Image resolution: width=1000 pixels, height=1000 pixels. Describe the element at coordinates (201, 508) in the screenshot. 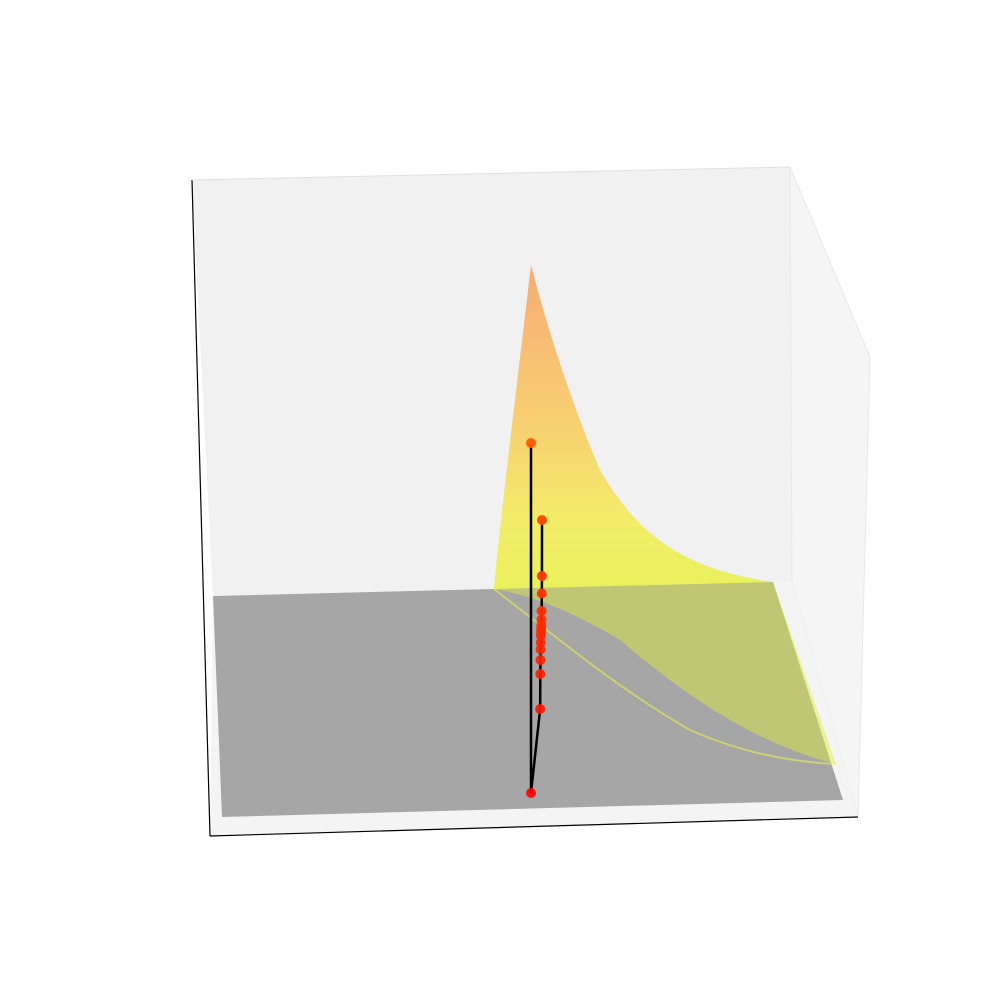

I see `z-axis-line` at that location.